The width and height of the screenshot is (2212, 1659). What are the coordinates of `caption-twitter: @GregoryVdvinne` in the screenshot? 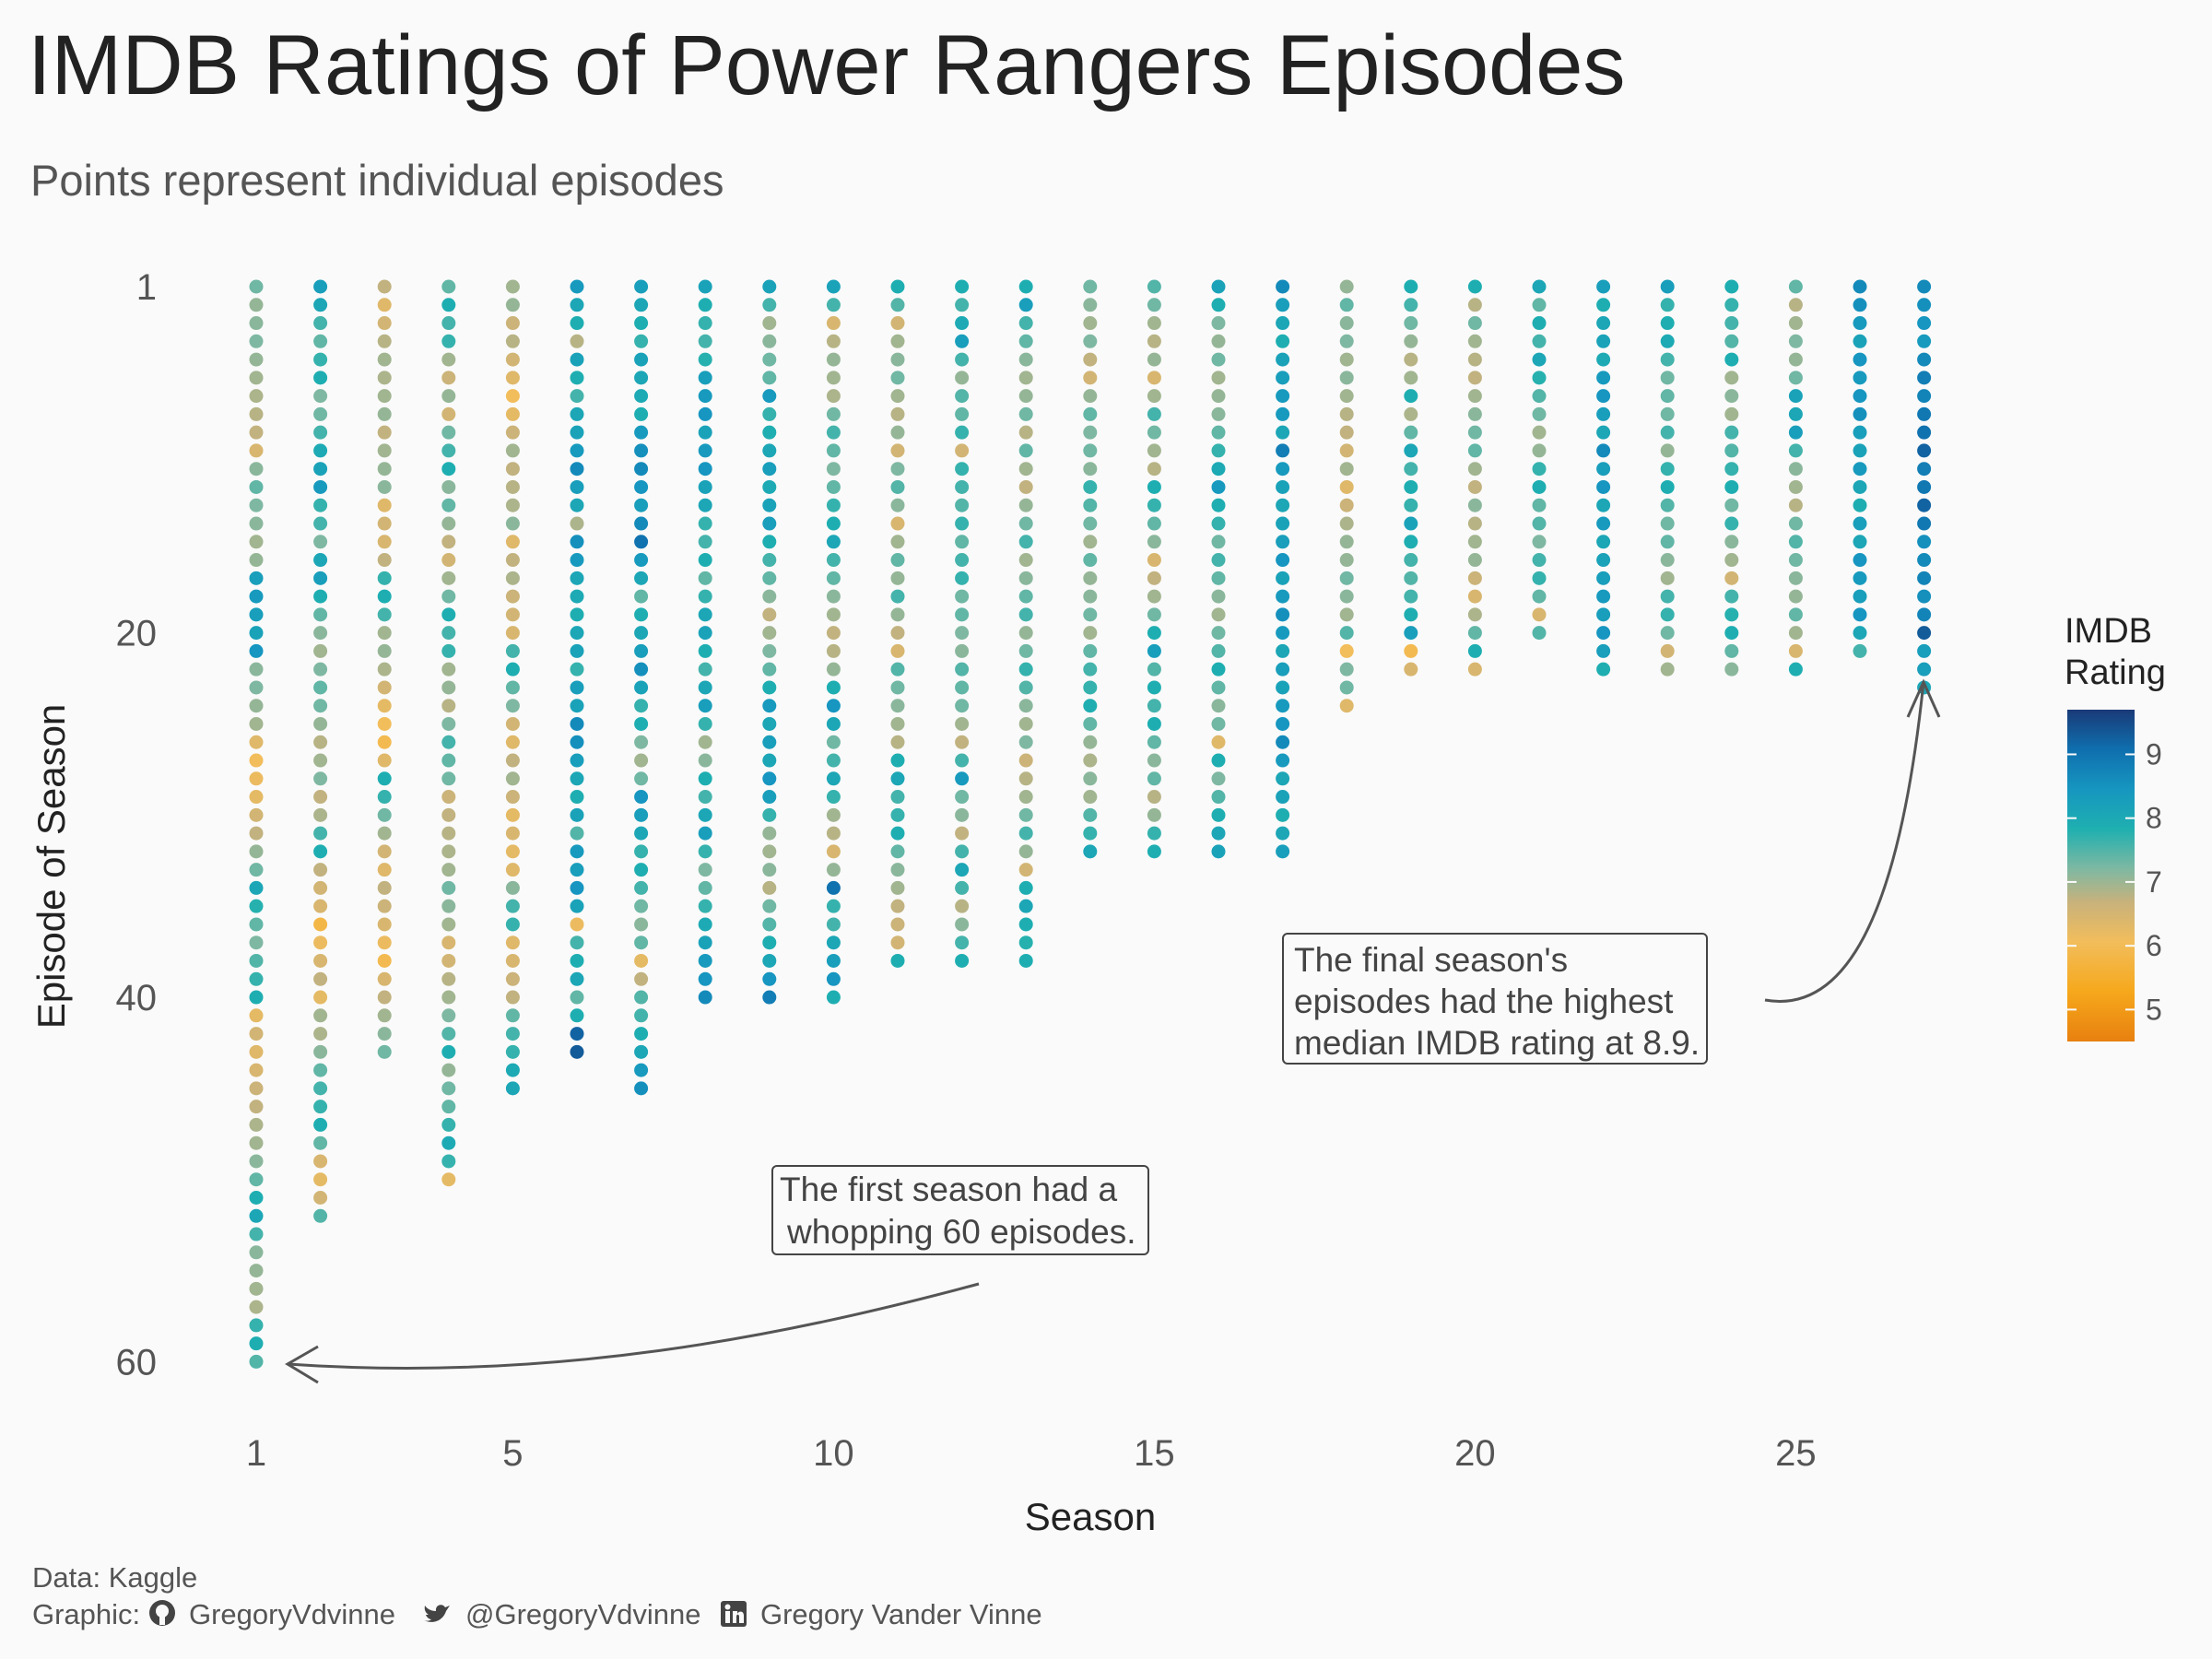 It's located at (582, 1614).